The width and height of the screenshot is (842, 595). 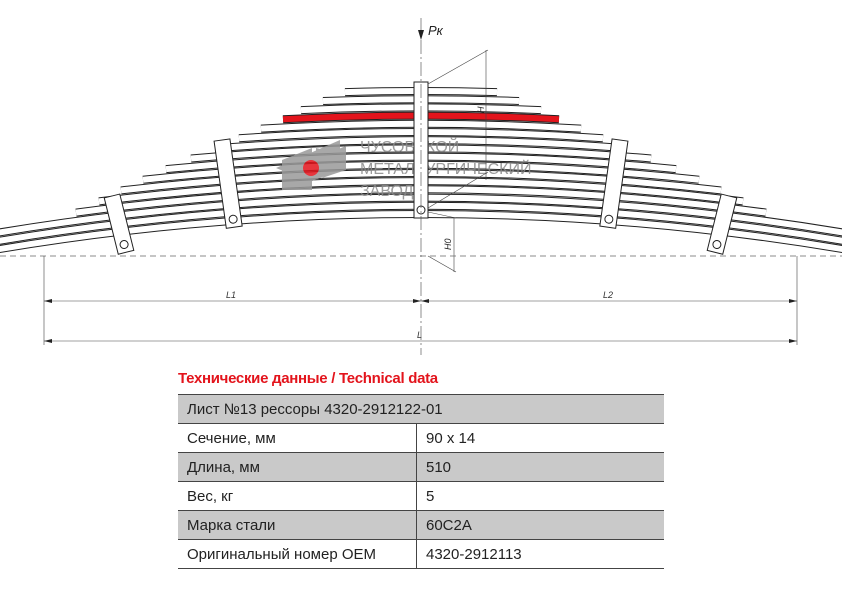 I want to click on l2-label: L2, so click(x=608, y=295).